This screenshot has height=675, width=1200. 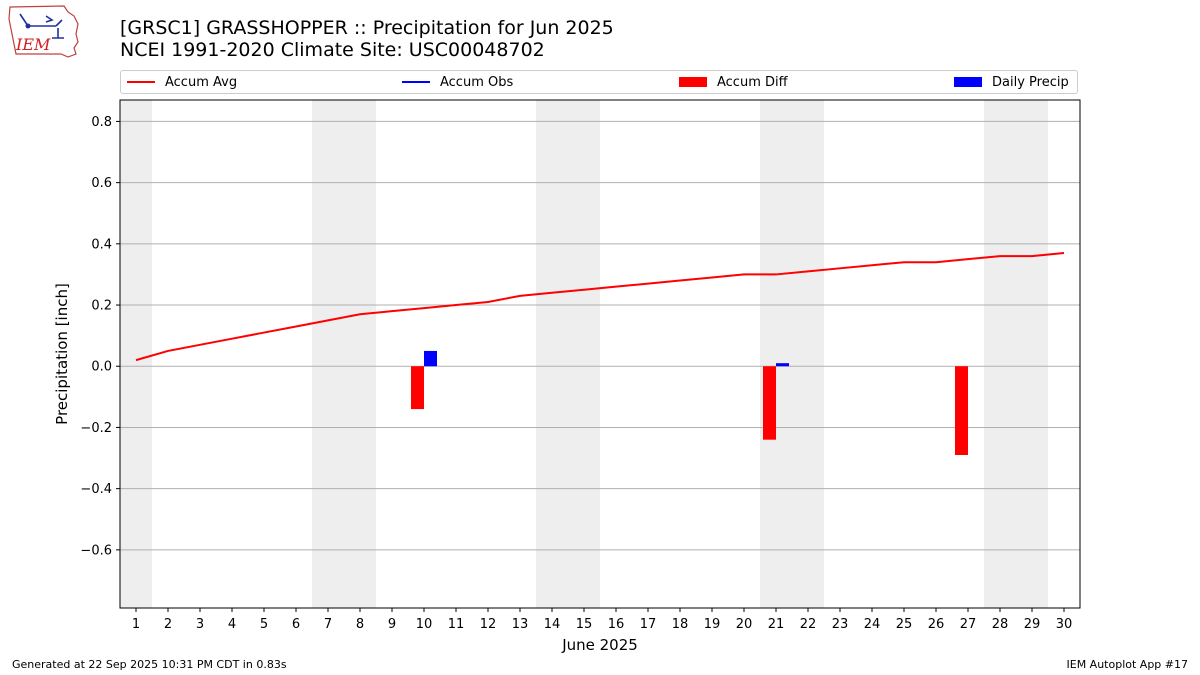 What do you see at coordinates (599, 645) in the screenshot?
I see `x-axis-label: June 2025` at bounding box center [599, 645].